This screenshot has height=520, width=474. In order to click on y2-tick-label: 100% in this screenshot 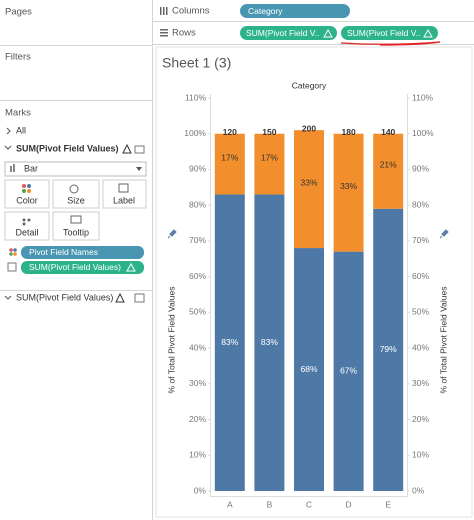, I will do `click(423, 133)`.